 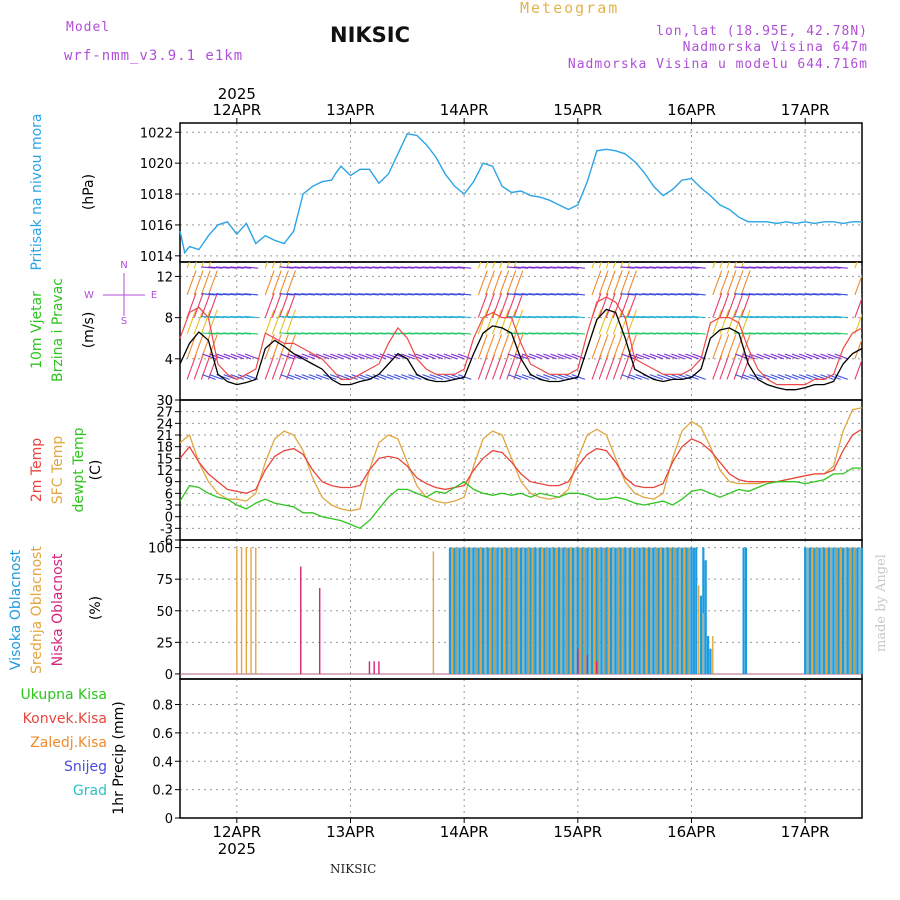 What do you see at coordinates (237, 94) in the screenshot?
I see `top-year-label: 2025` at bounding box center [237, 94].